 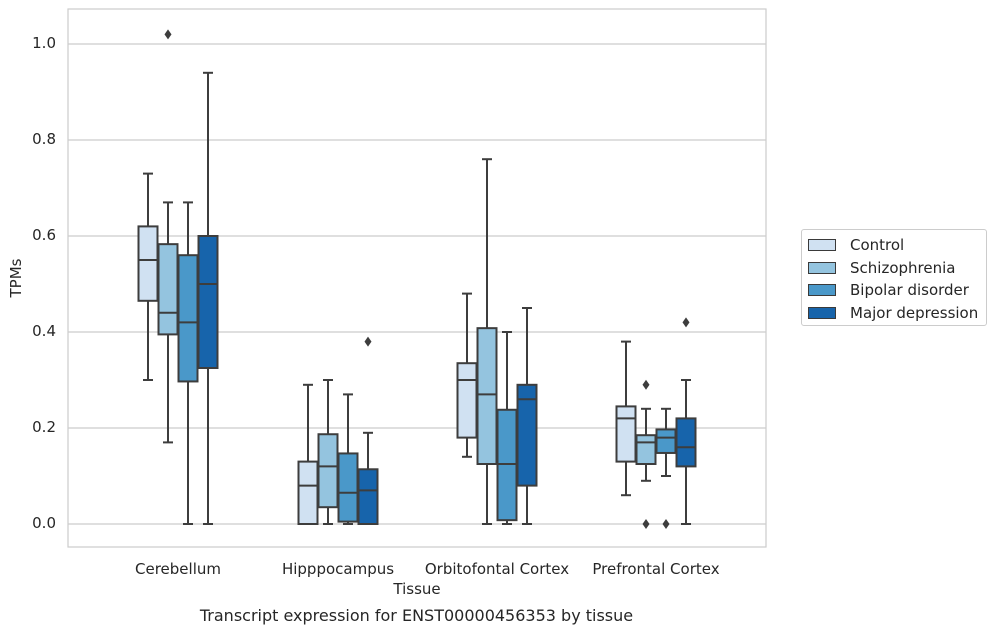 I want to click on legend-label: Bipolar disorder, so click(x=909, y=290).